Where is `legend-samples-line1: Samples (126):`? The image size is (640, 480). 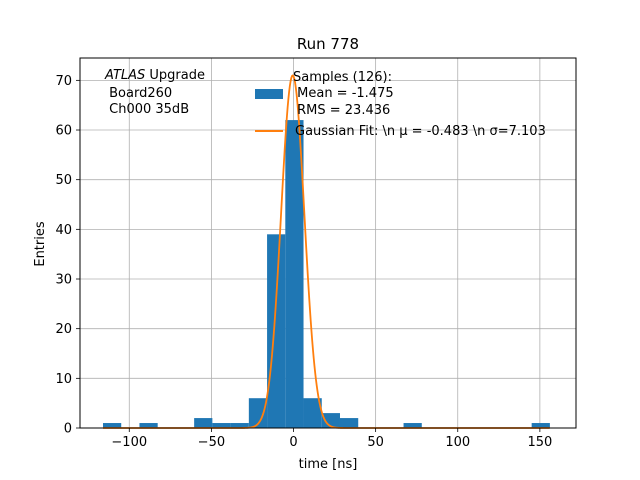 legend-samples-line1: Samples (126): is located at coordinates (342, 77).